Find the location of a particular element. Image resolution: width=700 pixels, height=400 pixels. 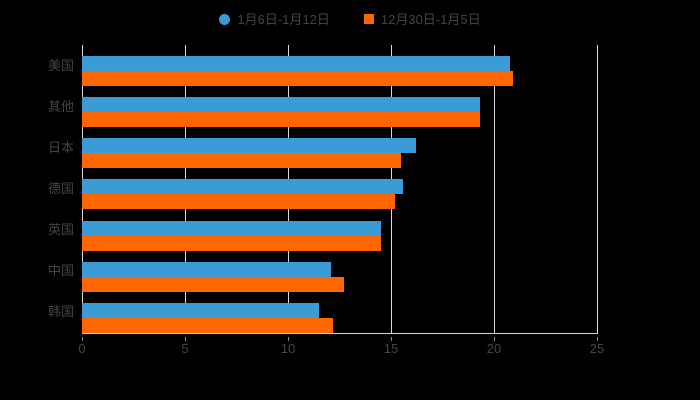

y-axis-label: 英国 is located at coordinates (60, 230).